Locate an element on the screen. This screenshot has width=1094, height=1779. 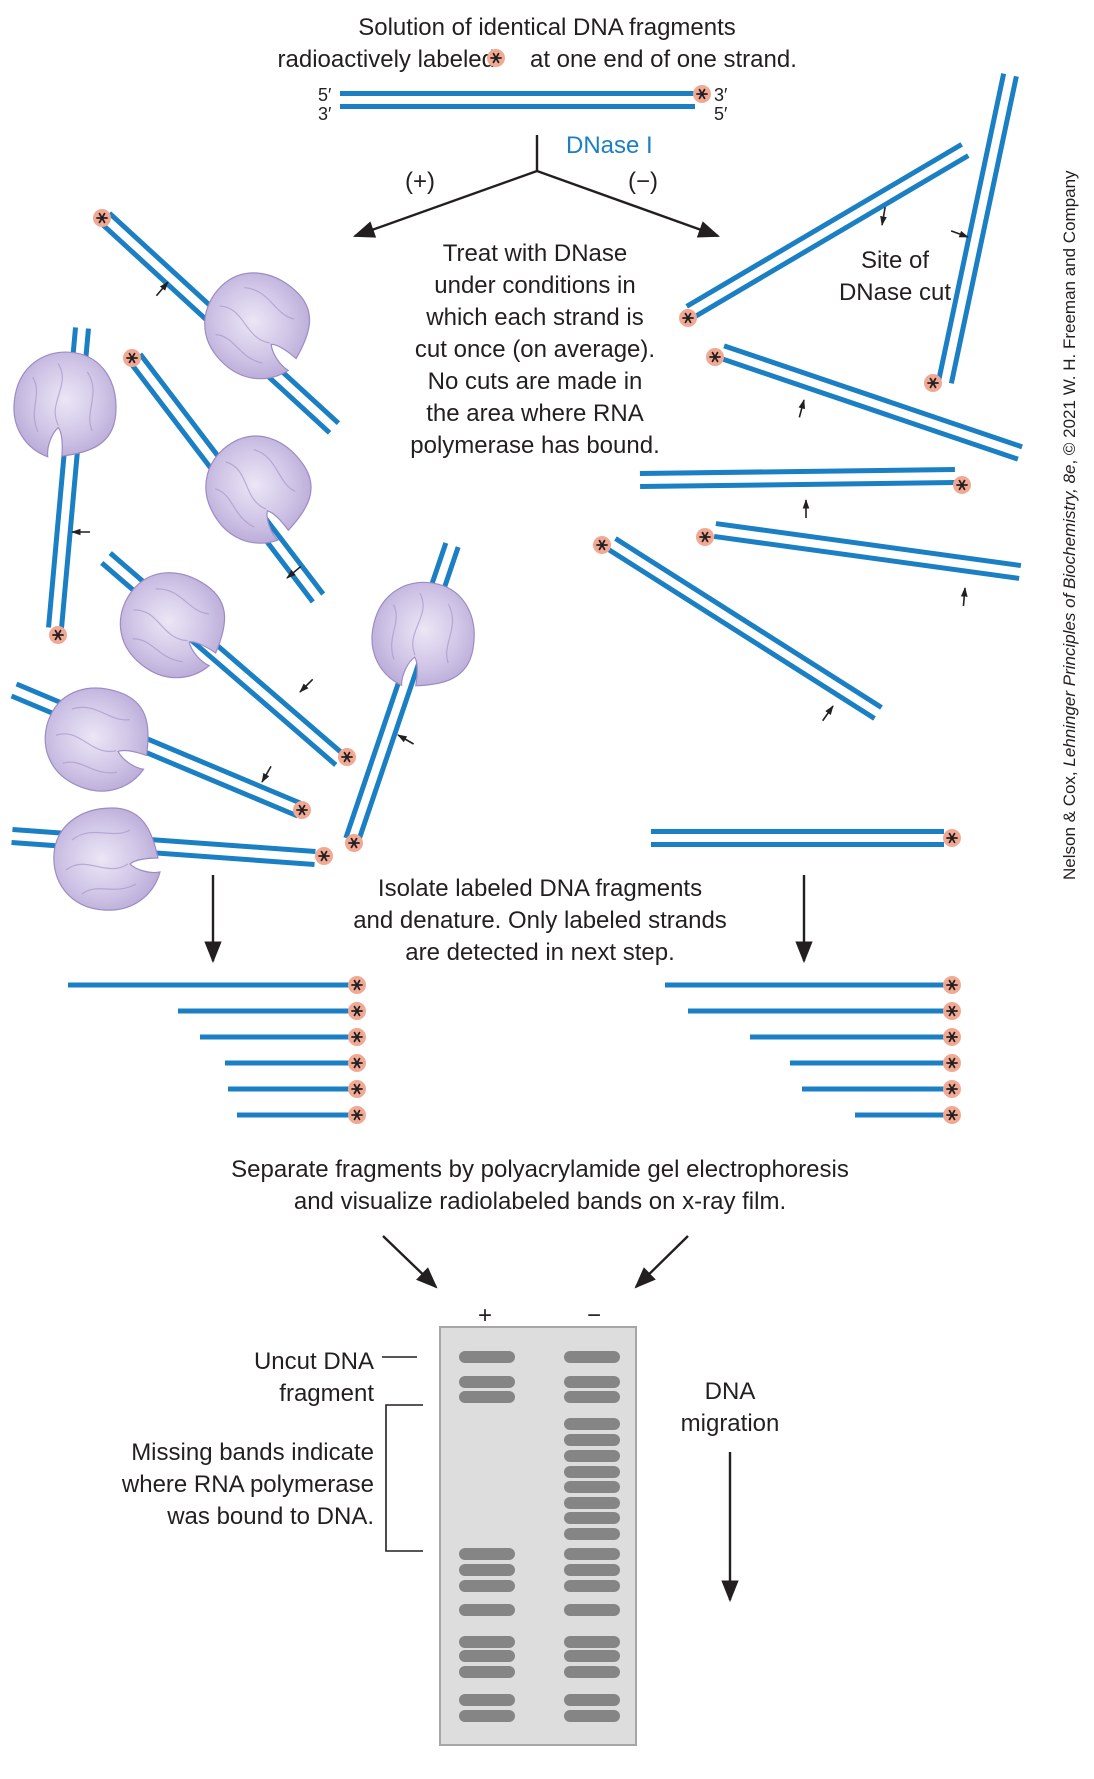
title-line-2-part-a: radioactively labeled is located at coordinates (386, 59).